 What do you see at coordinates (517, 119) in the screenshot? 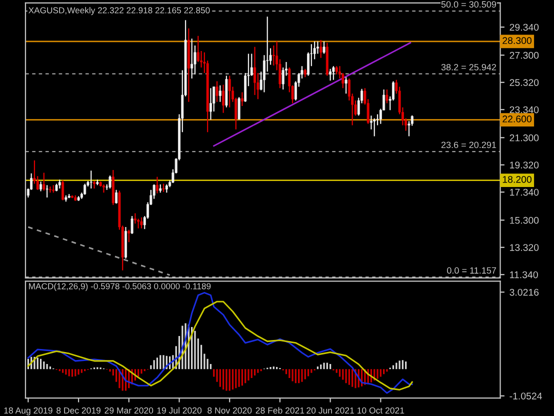
I see `ref-line-label: 22.600` at bounding box center [517, 119].